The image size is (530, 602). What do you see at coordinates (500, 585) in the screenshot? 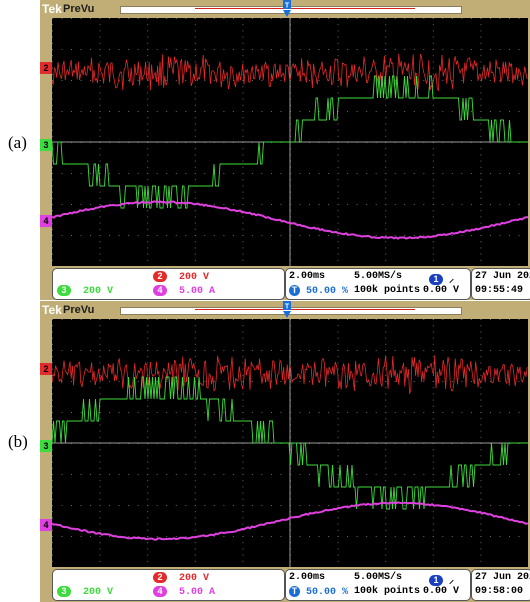
I see `clock-panel: 27 Jun 2022 09:58:00` at bounding box center [500, 585].